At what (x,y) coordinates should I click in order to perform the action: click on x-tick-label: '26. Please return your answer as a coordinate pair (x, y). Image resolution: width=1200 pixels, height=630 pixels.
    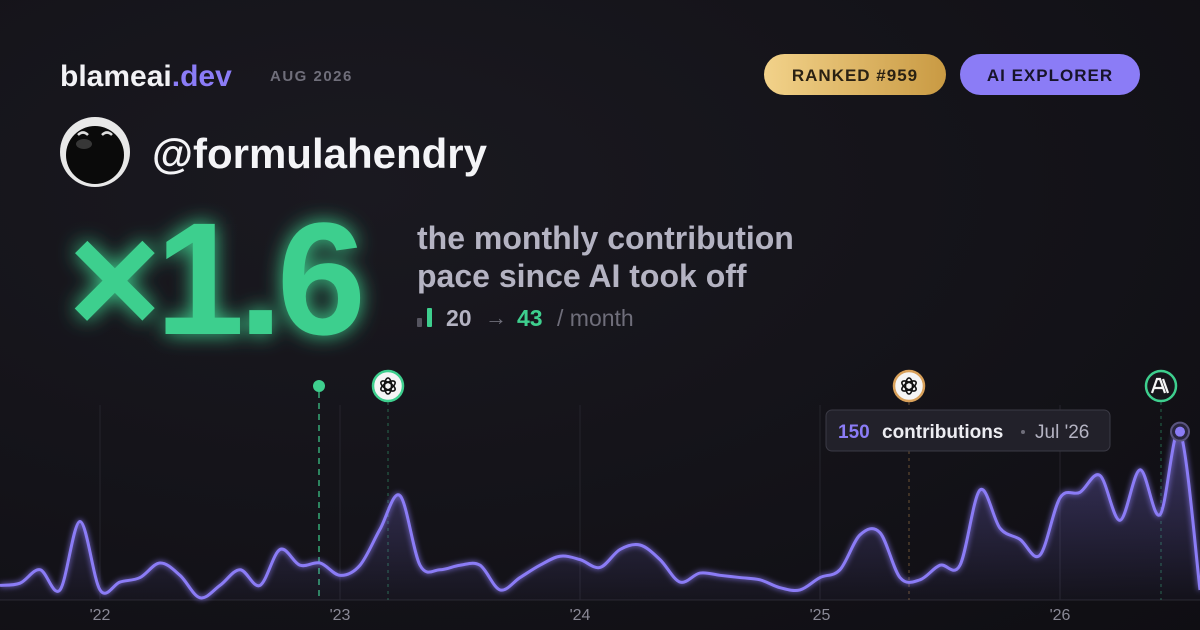
    Looking at the image, I should click on (1060, 615).